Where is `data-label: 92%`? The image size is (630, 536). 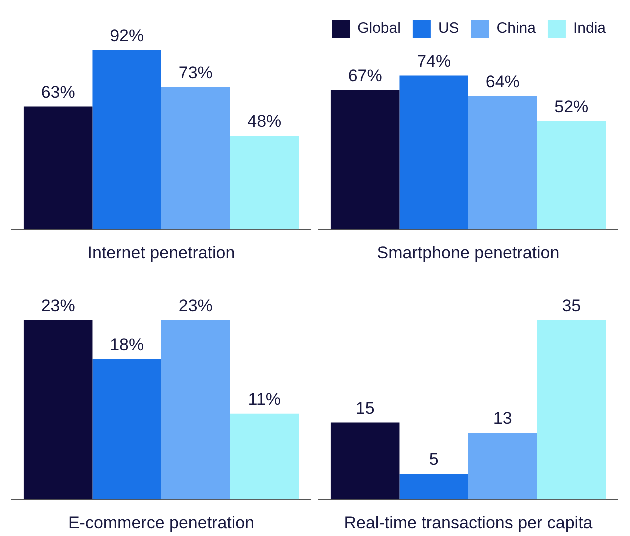 data-label: 92% is located at coordinates (127, 36).